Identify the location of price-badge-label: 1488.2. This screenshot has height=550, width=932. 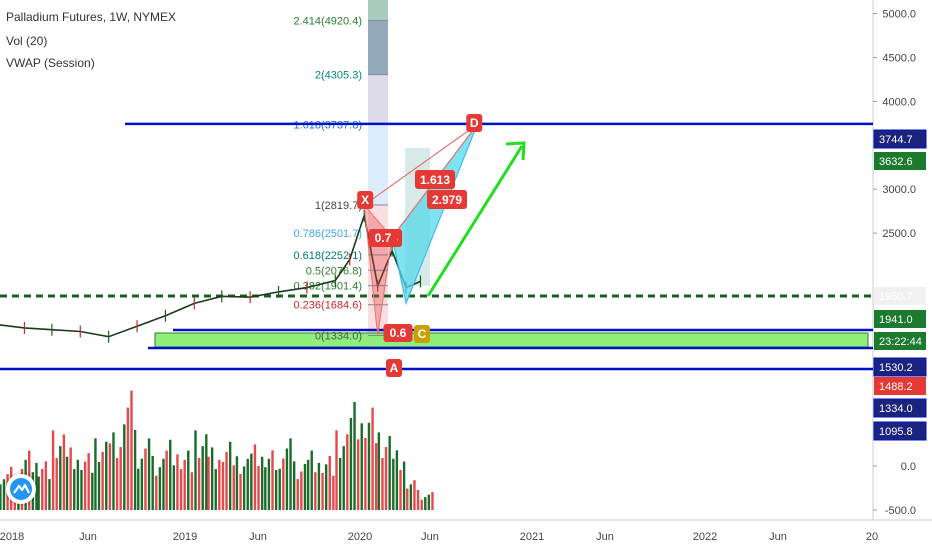
(896, 387).